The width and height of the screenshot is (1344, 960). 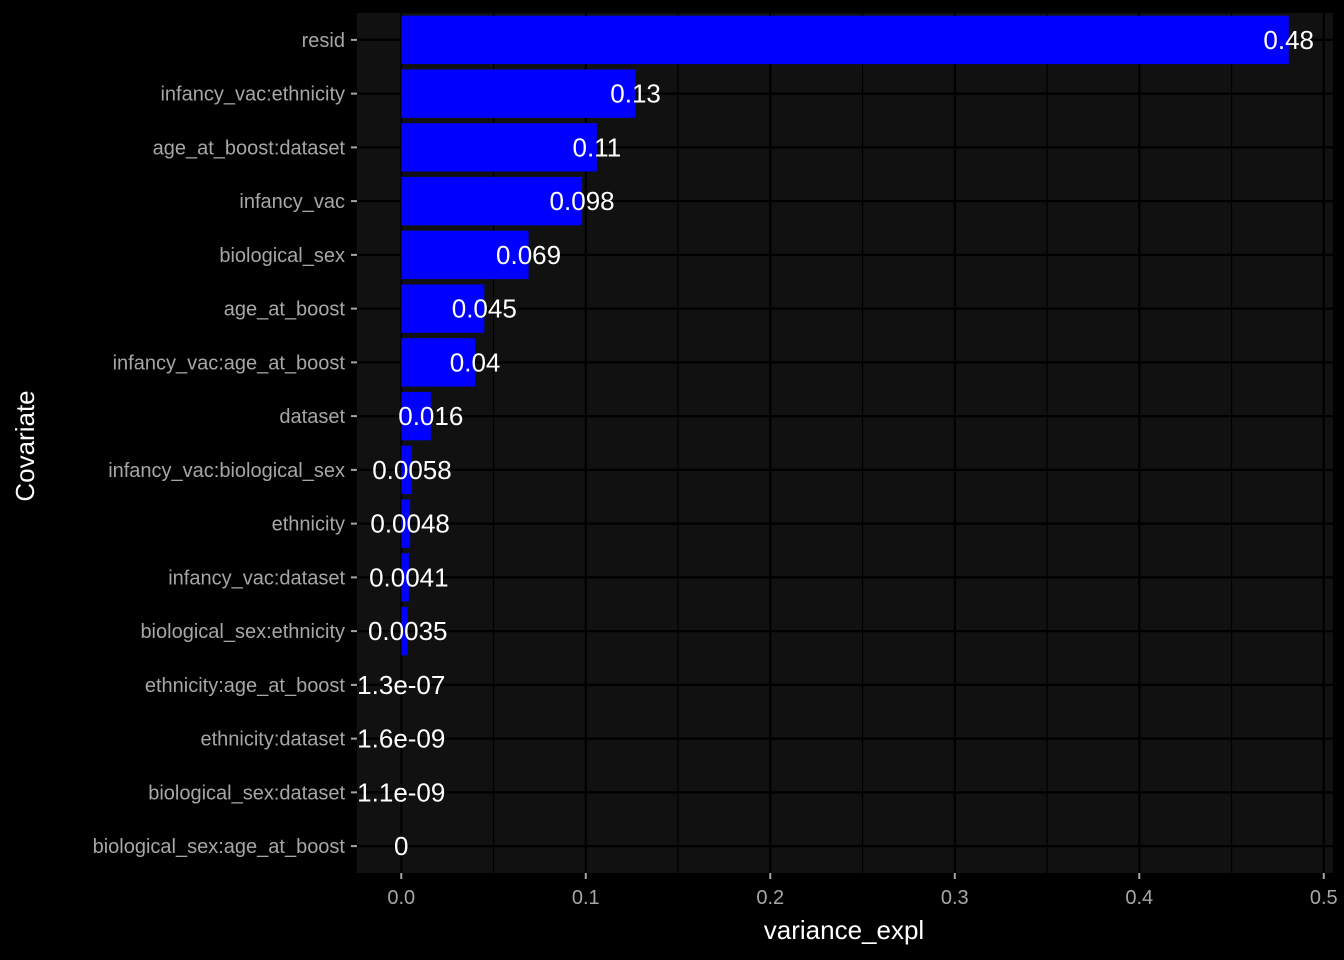 I want to click on data-label: 0.045, so click(x=484, y=309).